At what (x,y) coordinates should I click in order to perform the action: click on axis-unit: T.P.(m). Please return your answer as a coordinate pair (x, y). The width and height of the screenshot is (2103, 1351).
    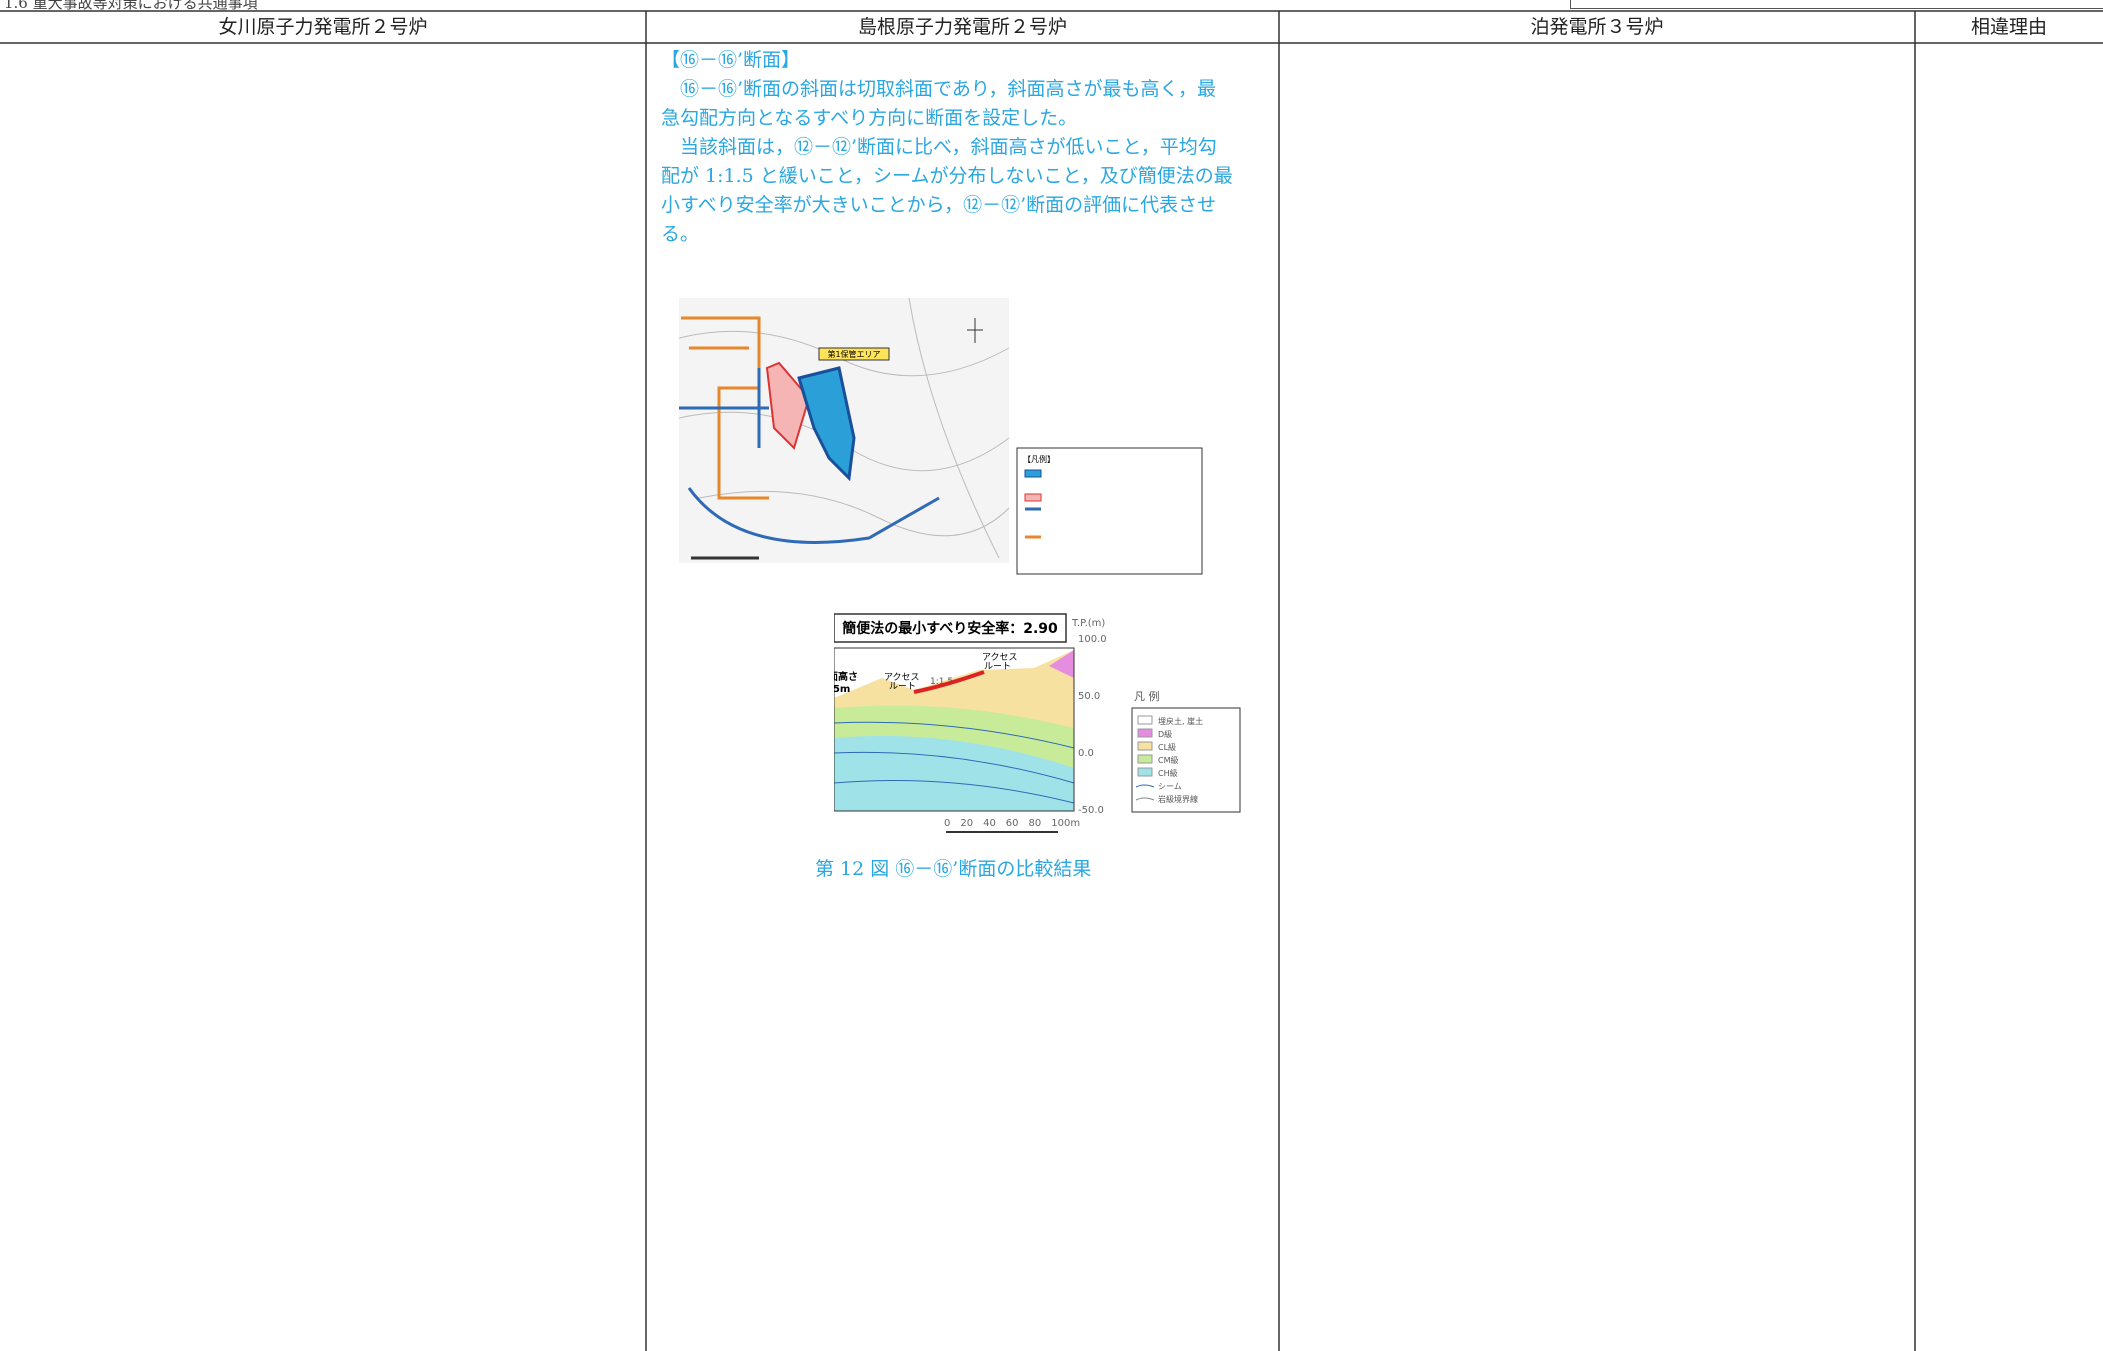
    Looking at the image, I should click on (1088, 623).